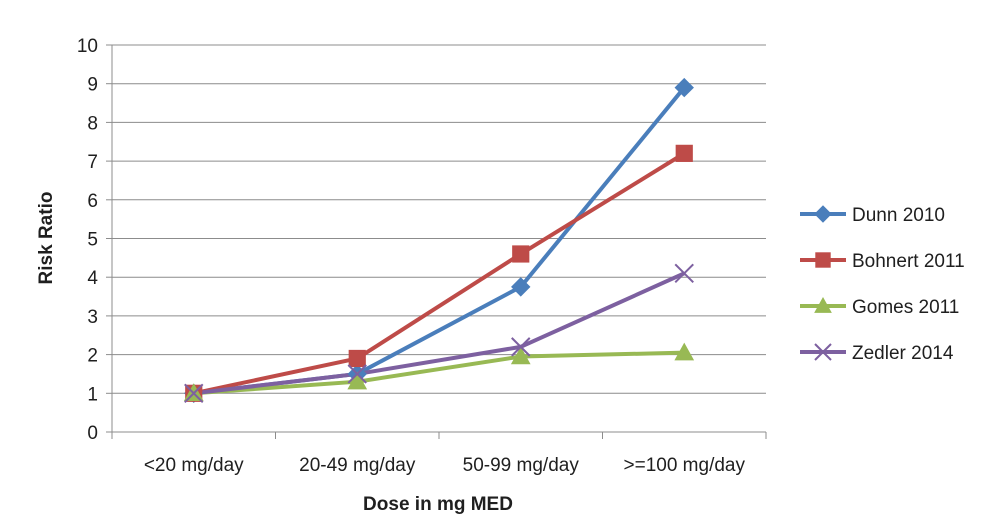 The image size is (986, 525). What do you see at coordinates (92, 162) in the screenshot?
I see `y-tick-label: 7` at bounding box center [92, 162].